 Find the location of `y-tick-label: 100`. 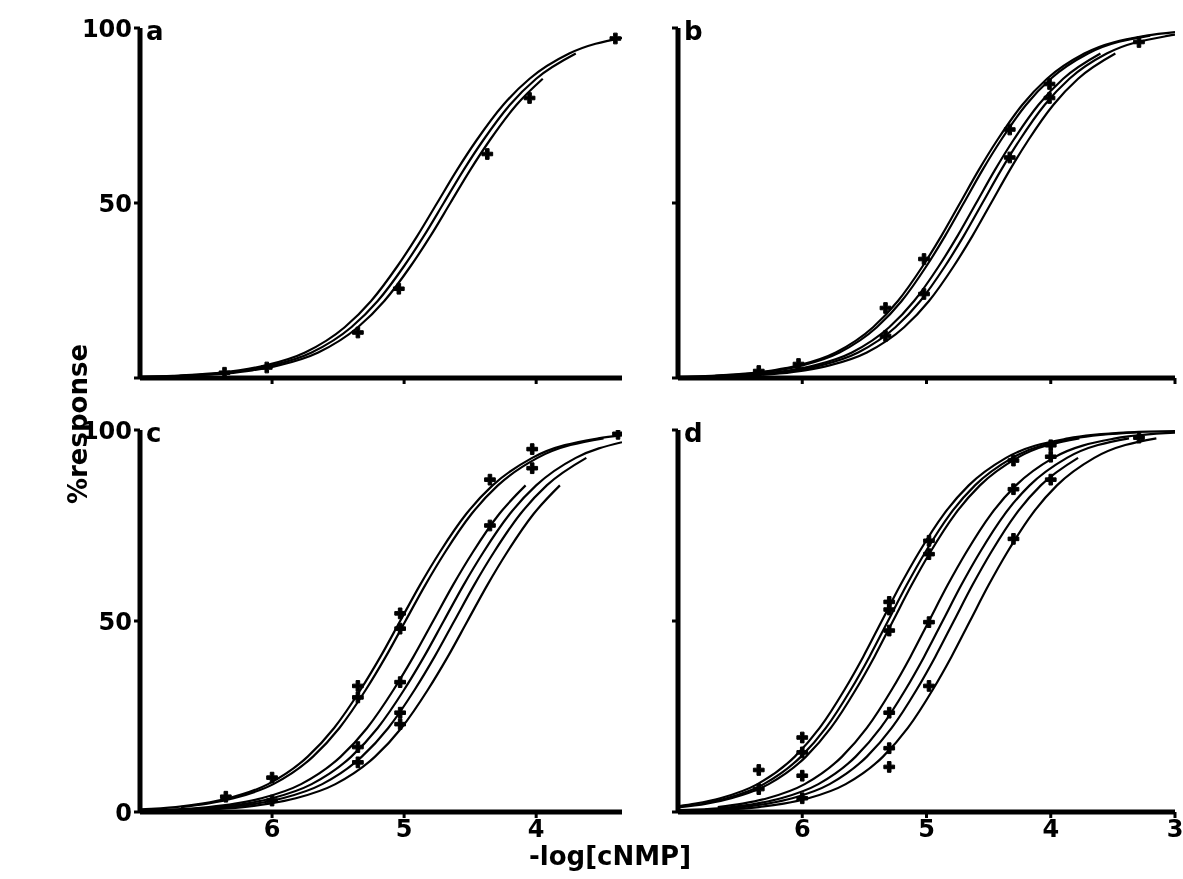

y-tick-label: 100 is located at coordinates (106, 28).